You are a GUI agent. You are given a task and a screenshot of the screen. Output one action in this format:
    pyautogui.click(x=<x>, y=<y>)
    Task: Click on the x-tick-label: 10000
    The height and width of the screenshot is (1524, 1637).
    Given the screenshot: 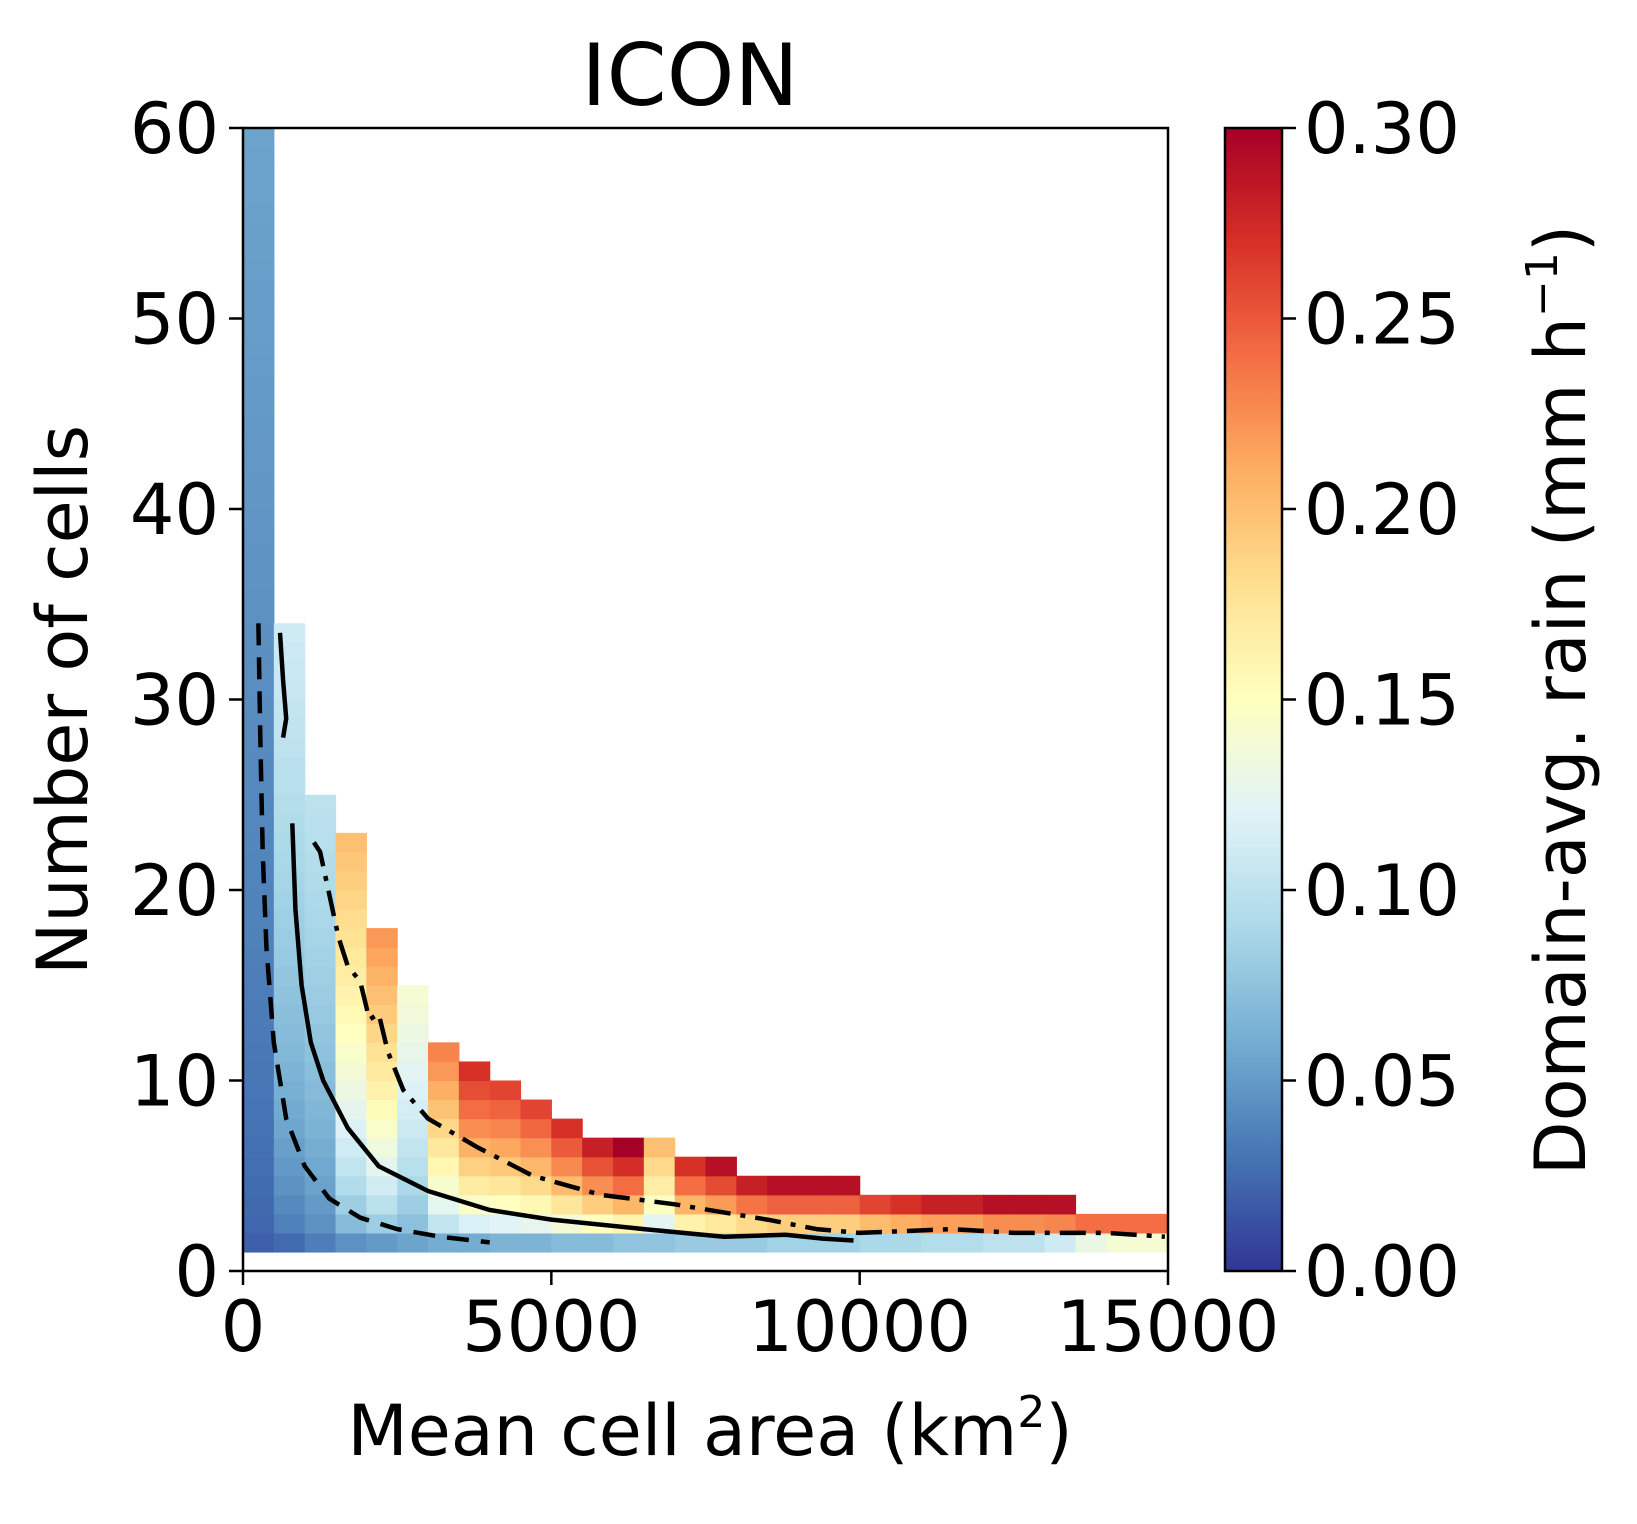 What is the action you would take?
    pyautogui.click(x=859, y=1327)
    